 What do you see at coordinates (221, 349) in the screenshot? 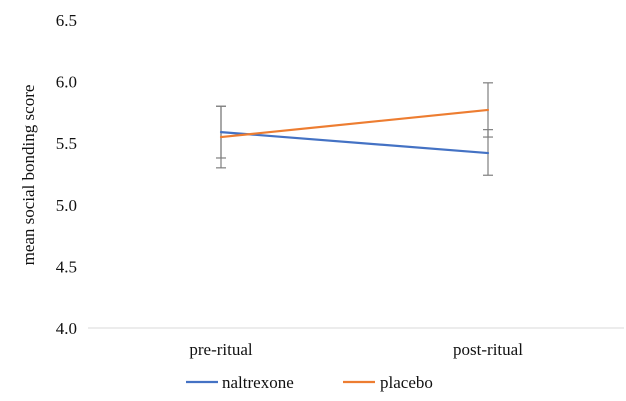
I see `x-tick-label: pre-ritual` at bounding box center [221, 349].